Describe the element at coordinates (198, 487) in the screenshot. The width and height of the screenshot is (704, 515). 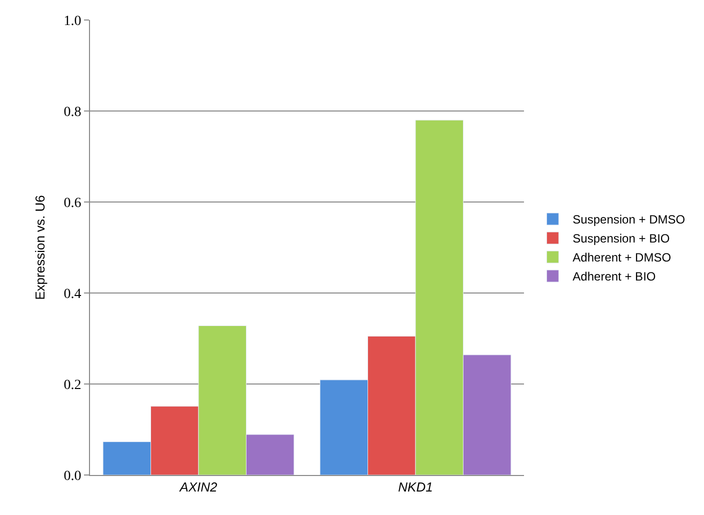
I see `x-tick-label: AXIN2` at that location.